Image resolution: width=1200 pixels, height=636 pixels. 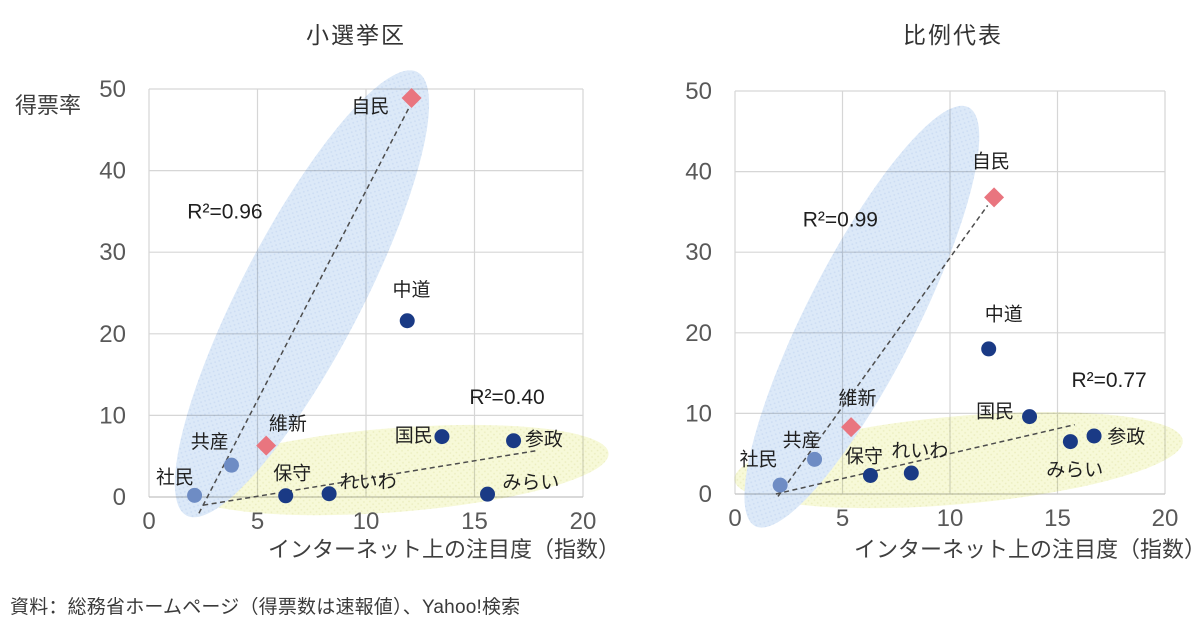 What do you see at coordinates (840, 219) in the screenshot?
I see `r2-annotation: R²=0.99` at bounding box center [840, 219].